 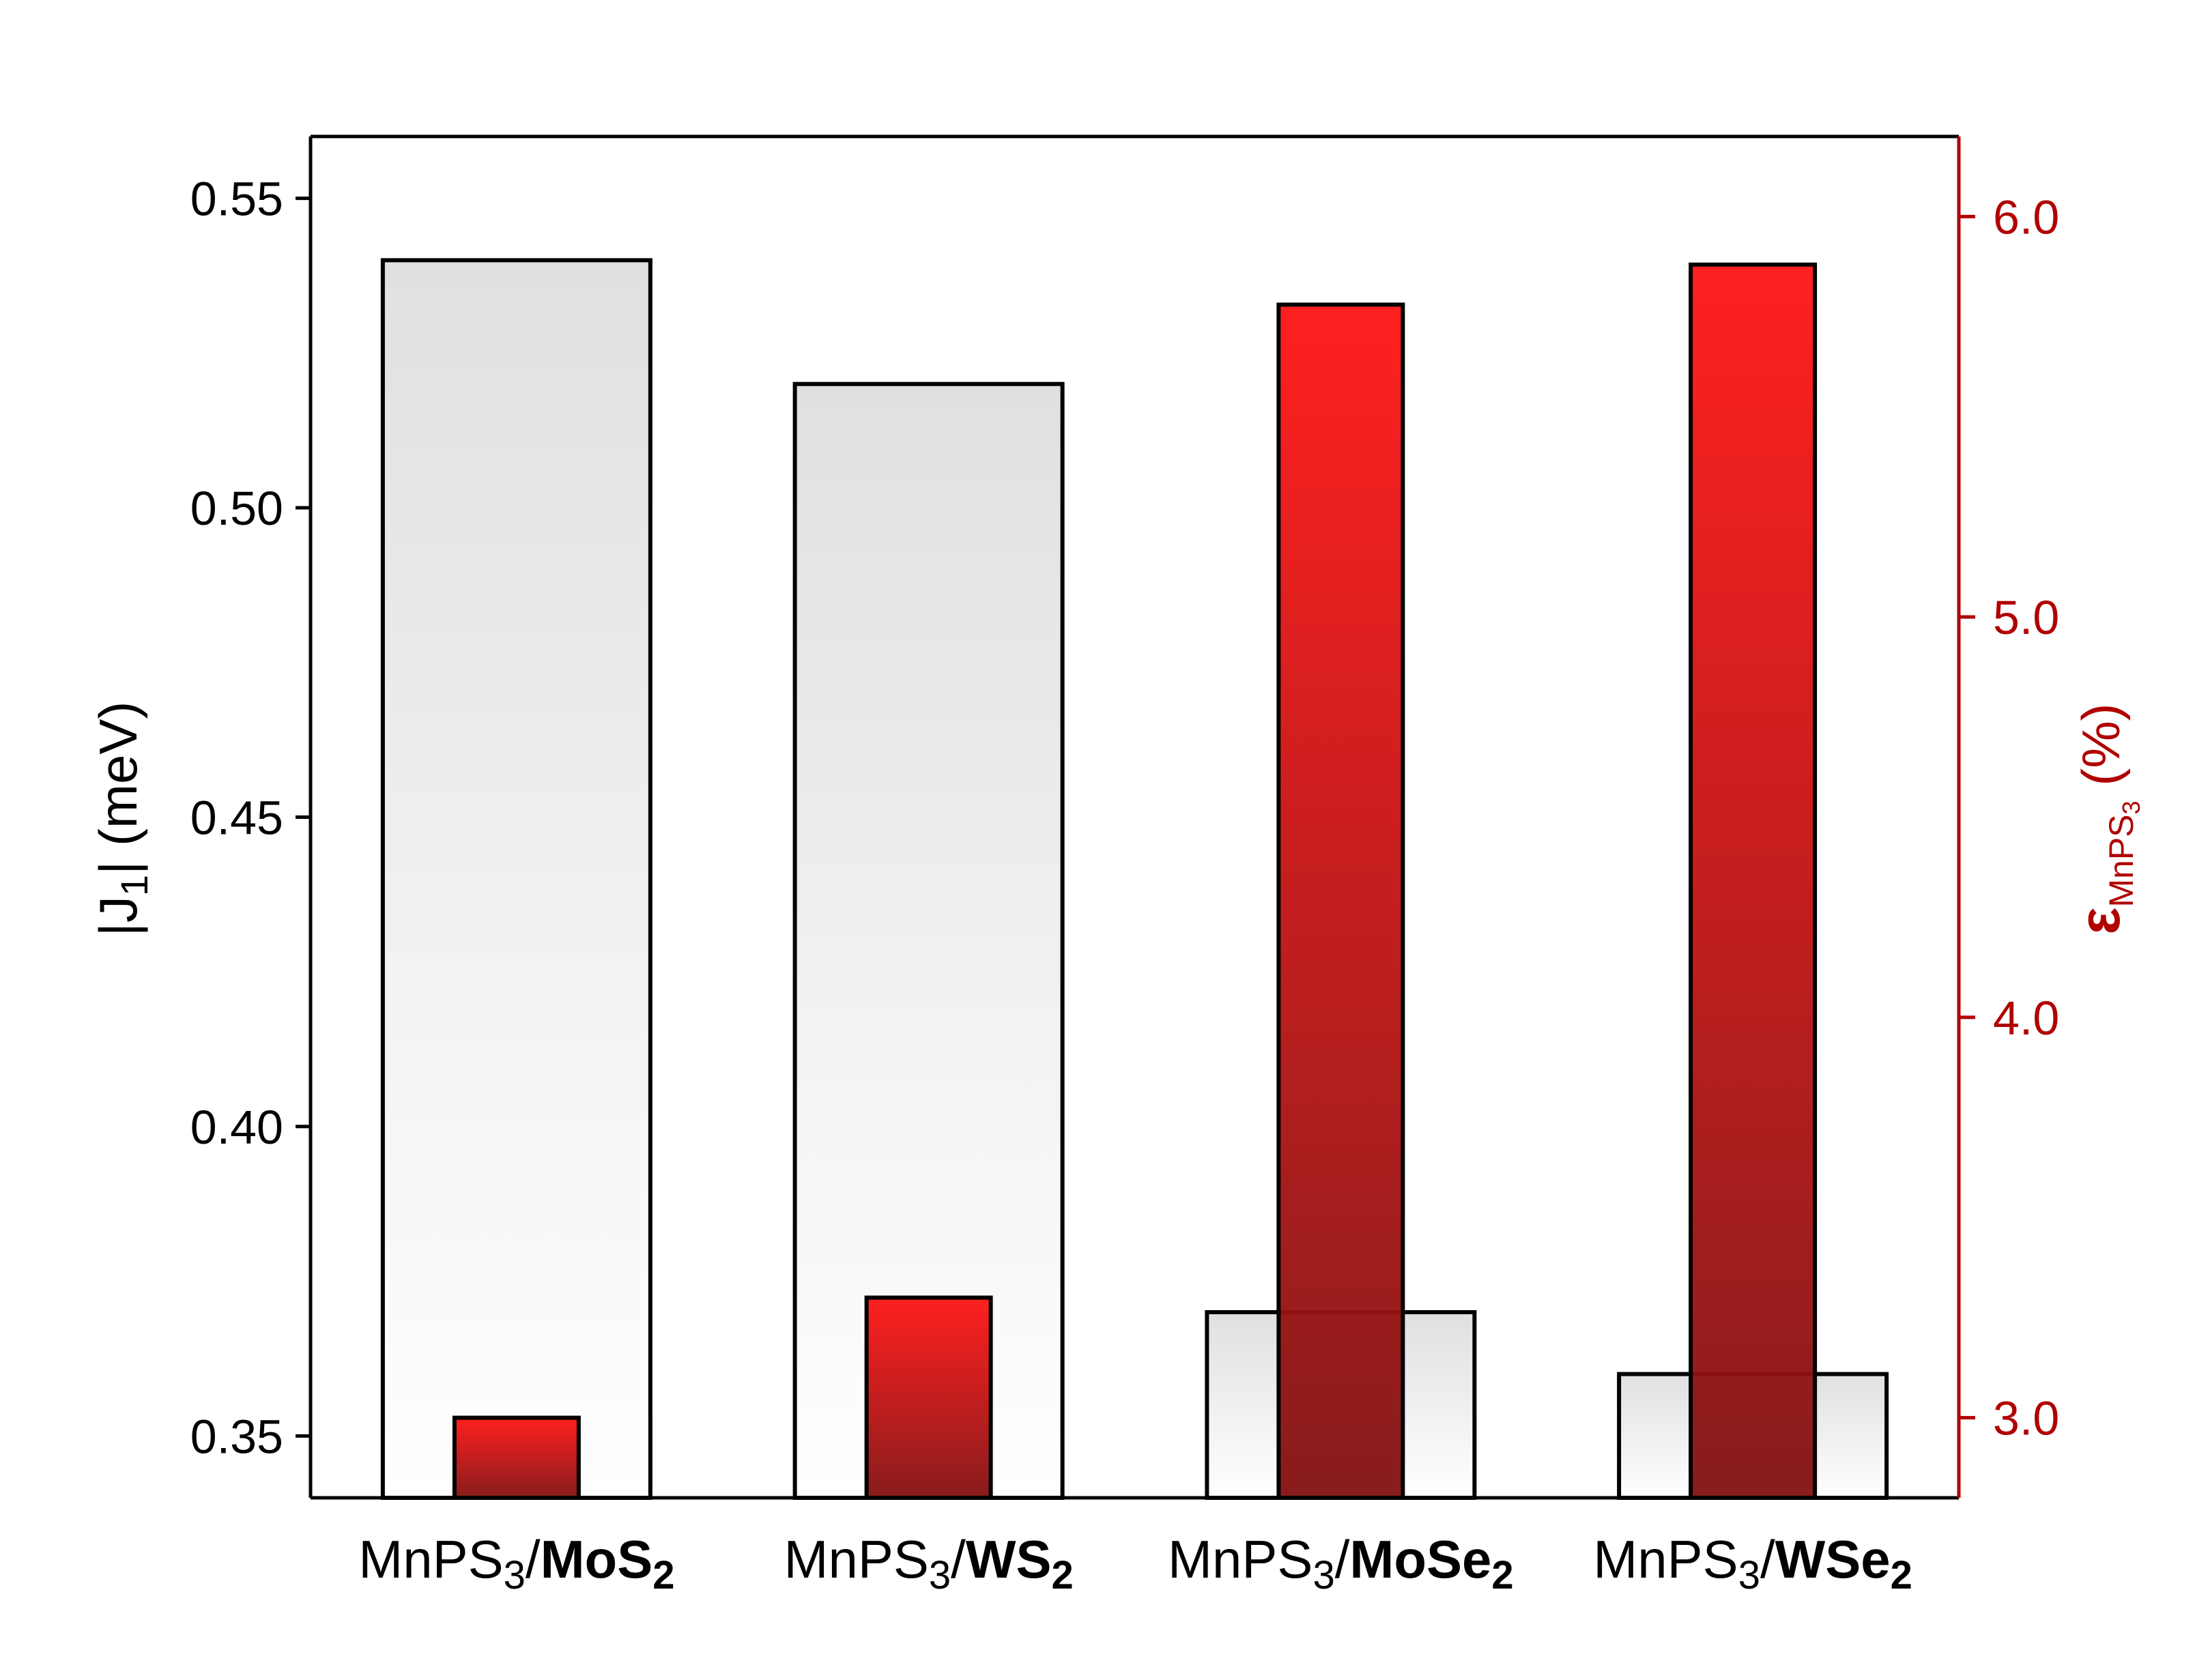 What do you see at coordinates (237, 1436) in the screenshot?
I see `left-tick-label: 0.35` at bounding box center [237, 1436].